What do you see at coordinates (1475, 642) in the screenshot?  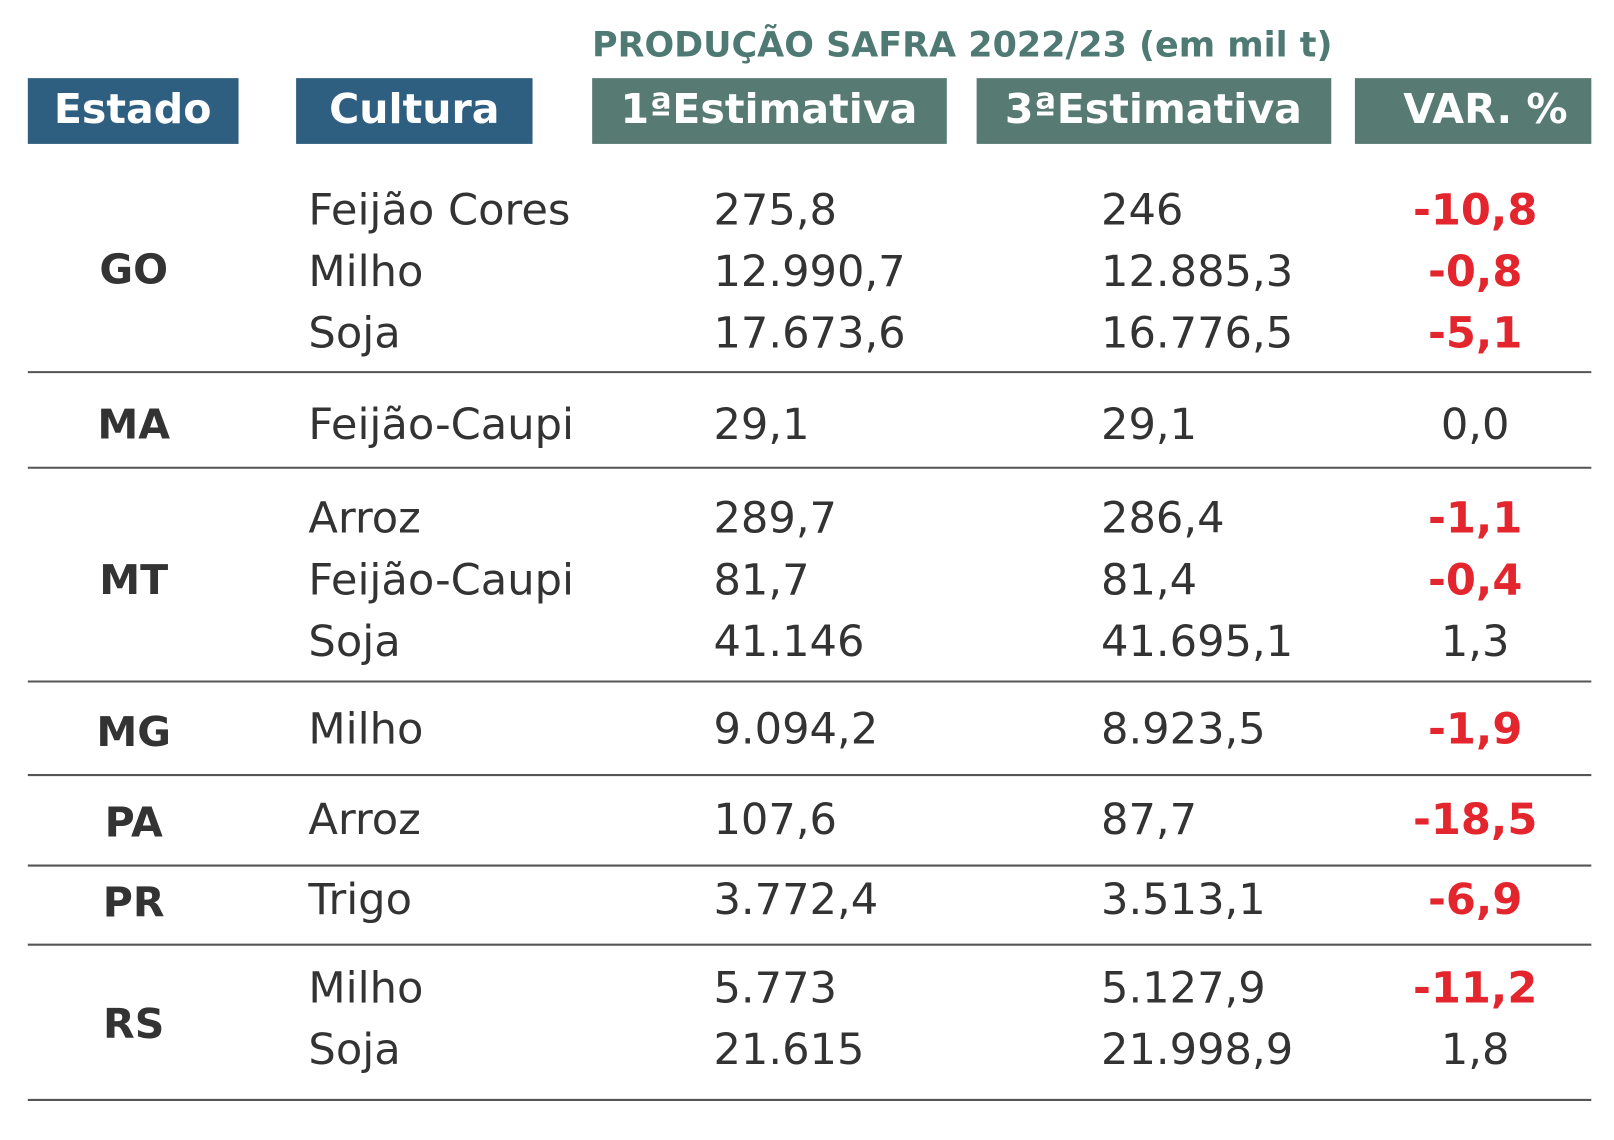 I see `variation: 1,3` at bounding box center [1475, 642].